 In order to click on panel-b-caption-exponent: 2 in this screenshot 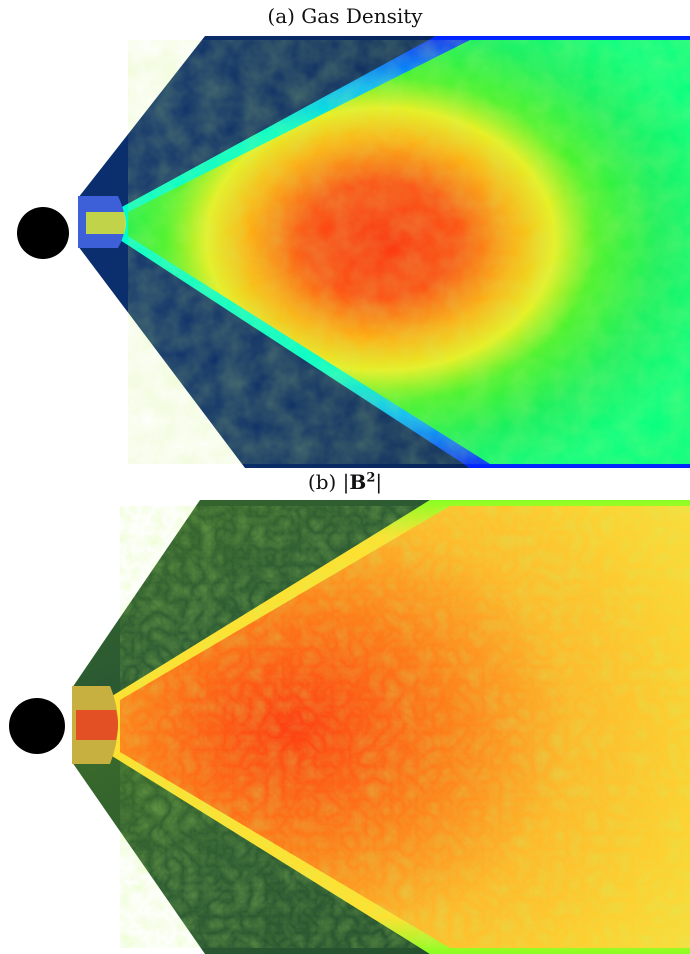, I will do `click(371, 478)`.